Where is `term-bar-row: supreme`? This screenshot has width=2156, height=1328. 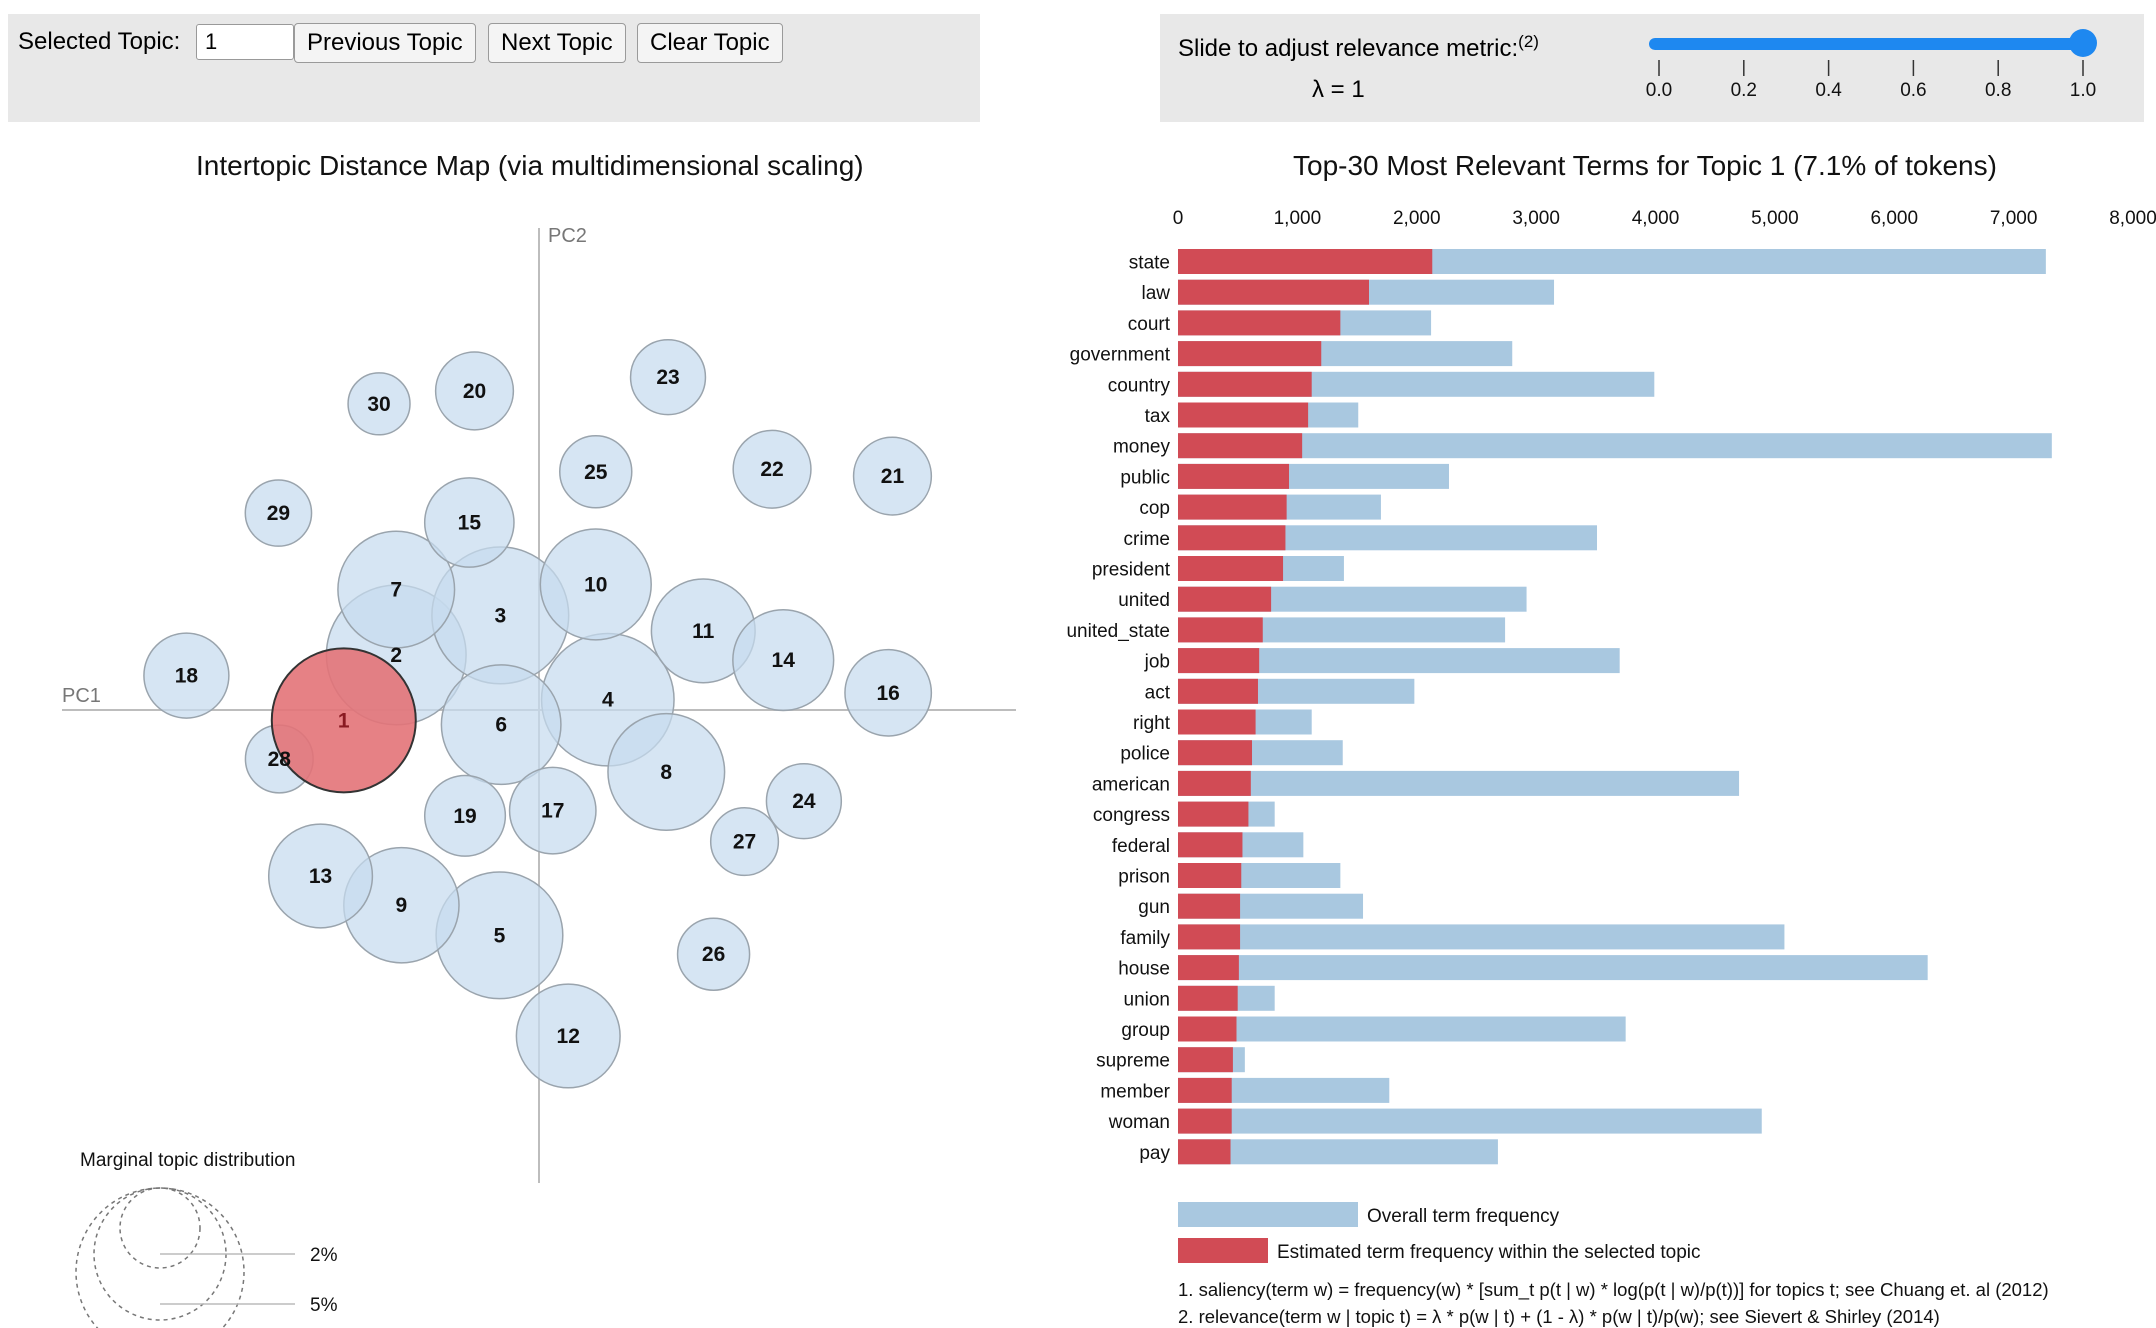 term-bar-row: supreme is located at coordinates (1170, 1060).